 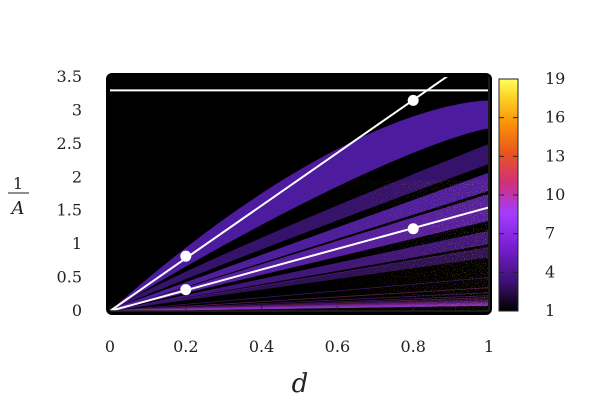 I want to click on y-axis-label-numerator: 1, so click(x=18, y=183).